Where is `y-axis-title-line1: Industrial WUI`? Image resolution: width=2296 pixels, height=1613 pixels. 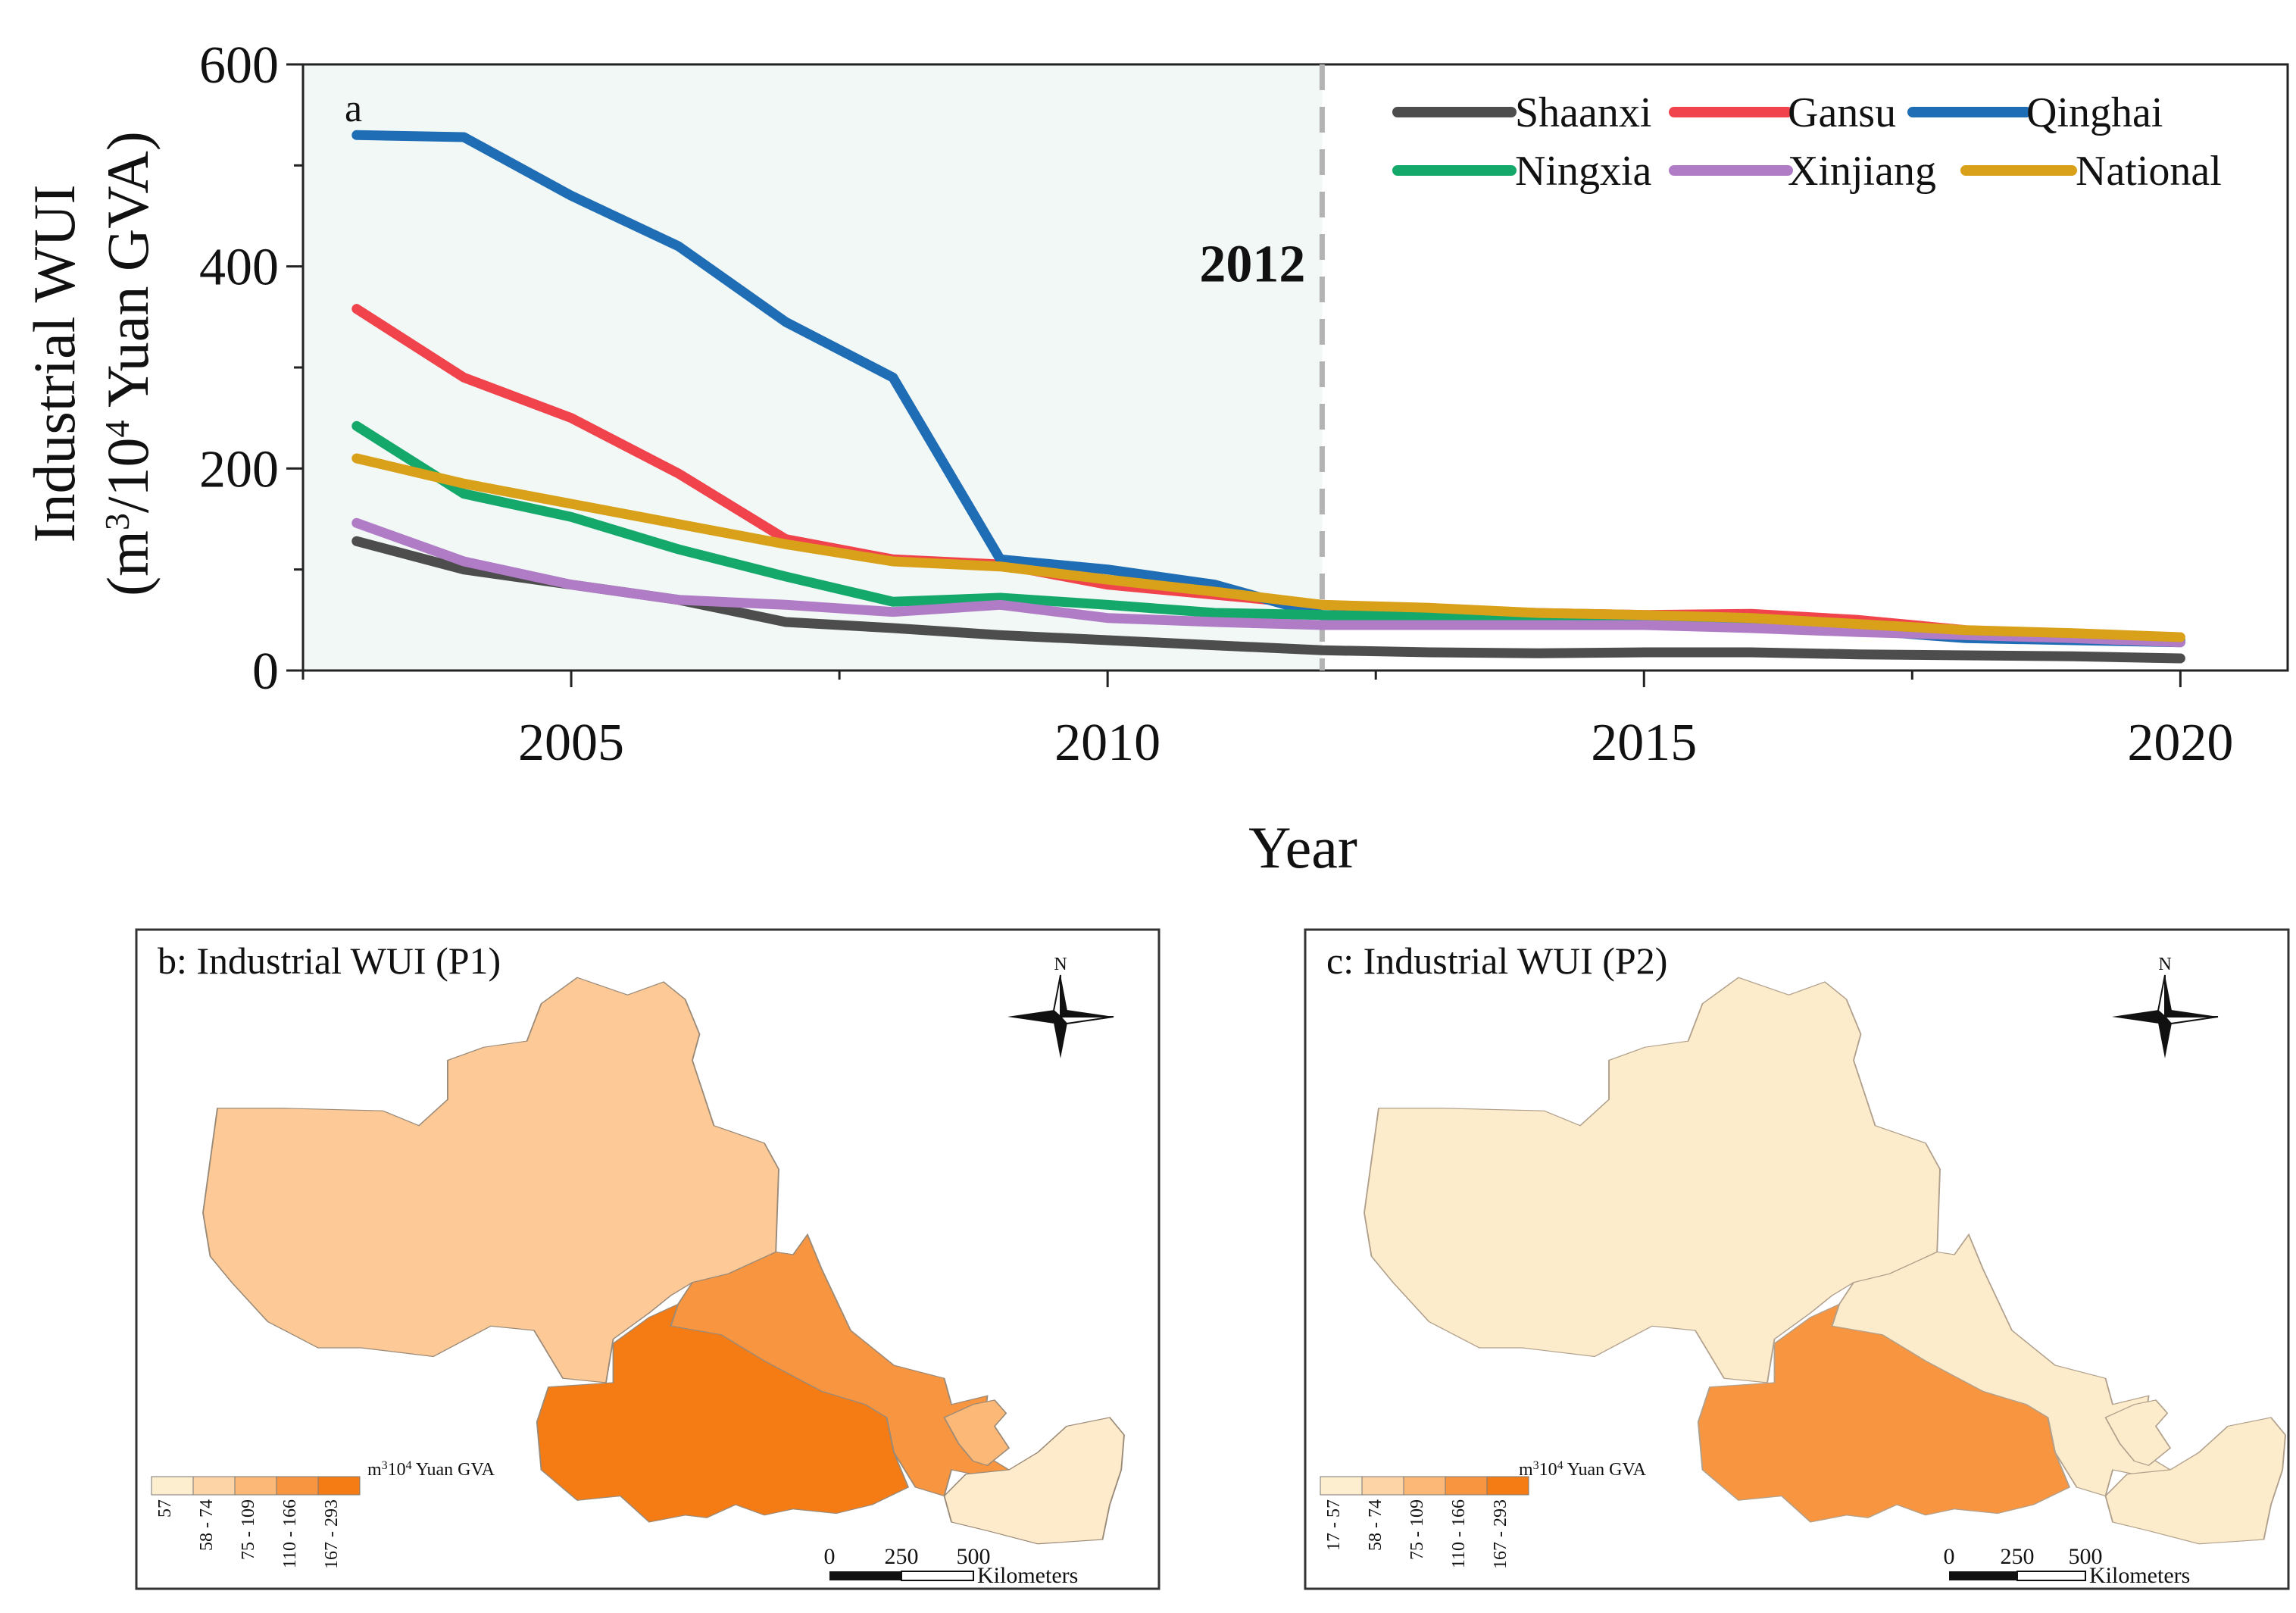
y-axis-title-line1: Industrial WUI is located at coordinates (54, 364).